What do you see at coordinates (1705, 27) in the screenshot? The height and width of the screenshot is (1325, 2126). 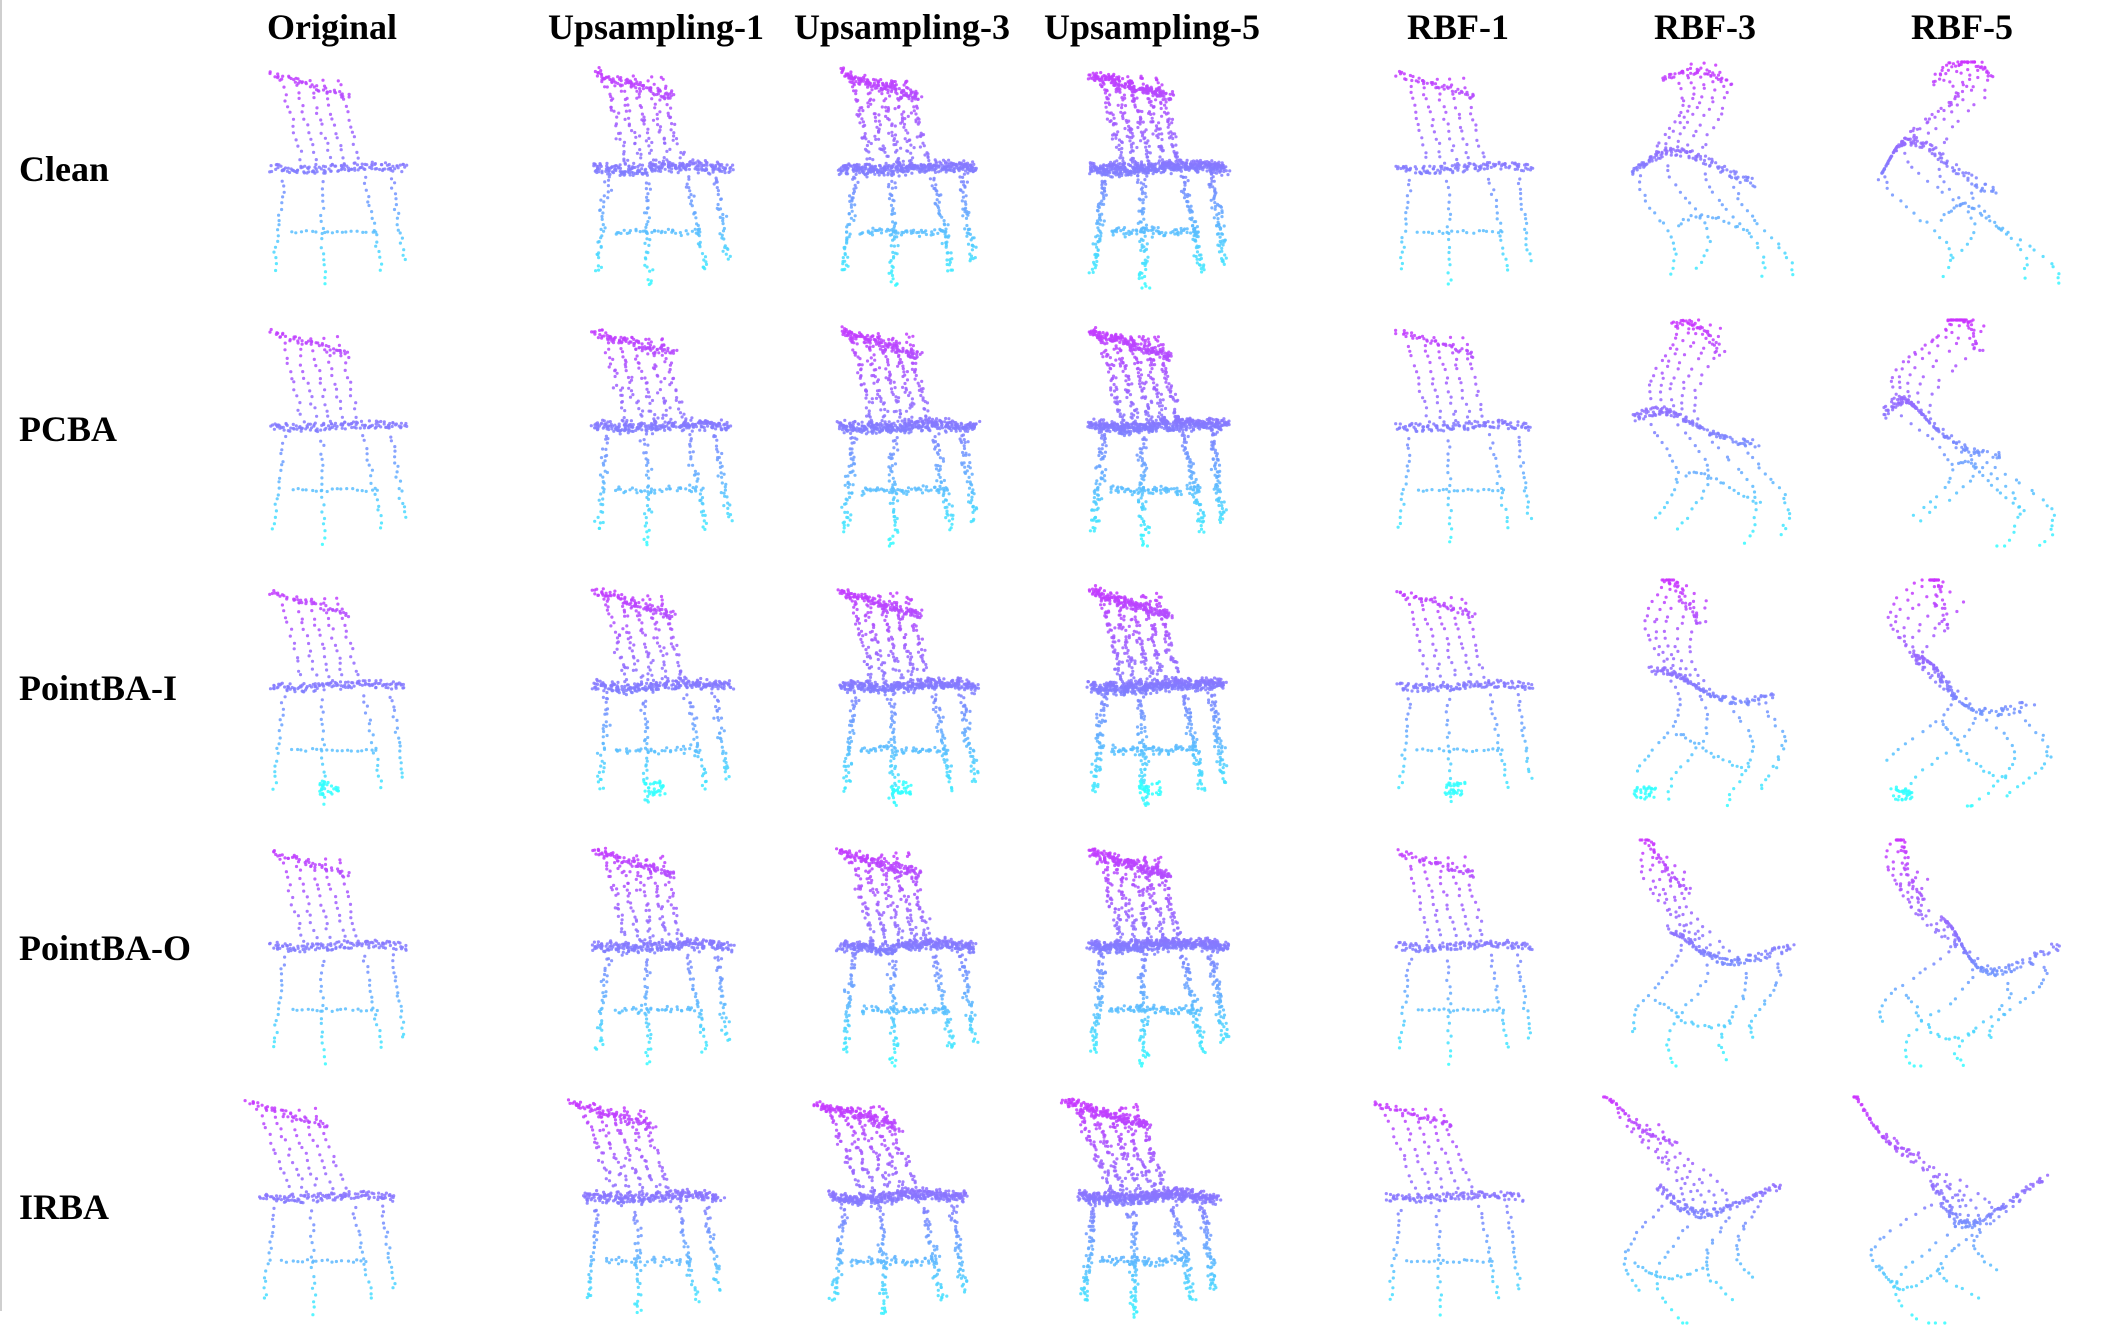 I see `column-header-rbf-3: RBF-3` at bounding box center [1705, 27].